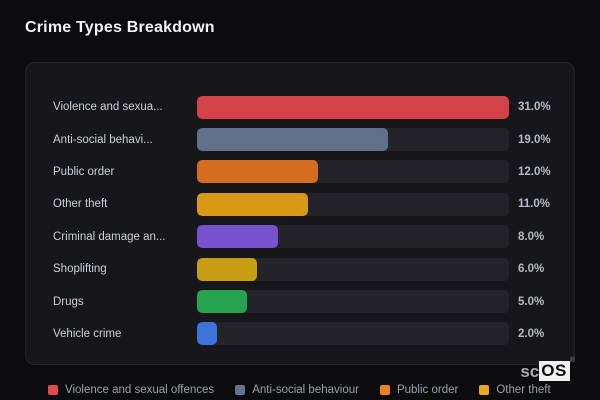 The height and width of the screenshot is (400, 600). I want to click on chart-row: Anti-social behavi... 19.0%, so click(313, 139).